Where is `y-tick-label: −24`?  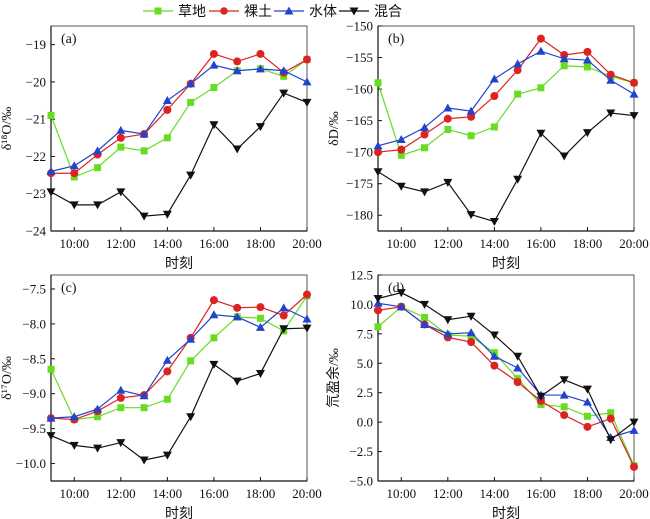 y-tick-label: −24 is located at coordinates (36, 231).